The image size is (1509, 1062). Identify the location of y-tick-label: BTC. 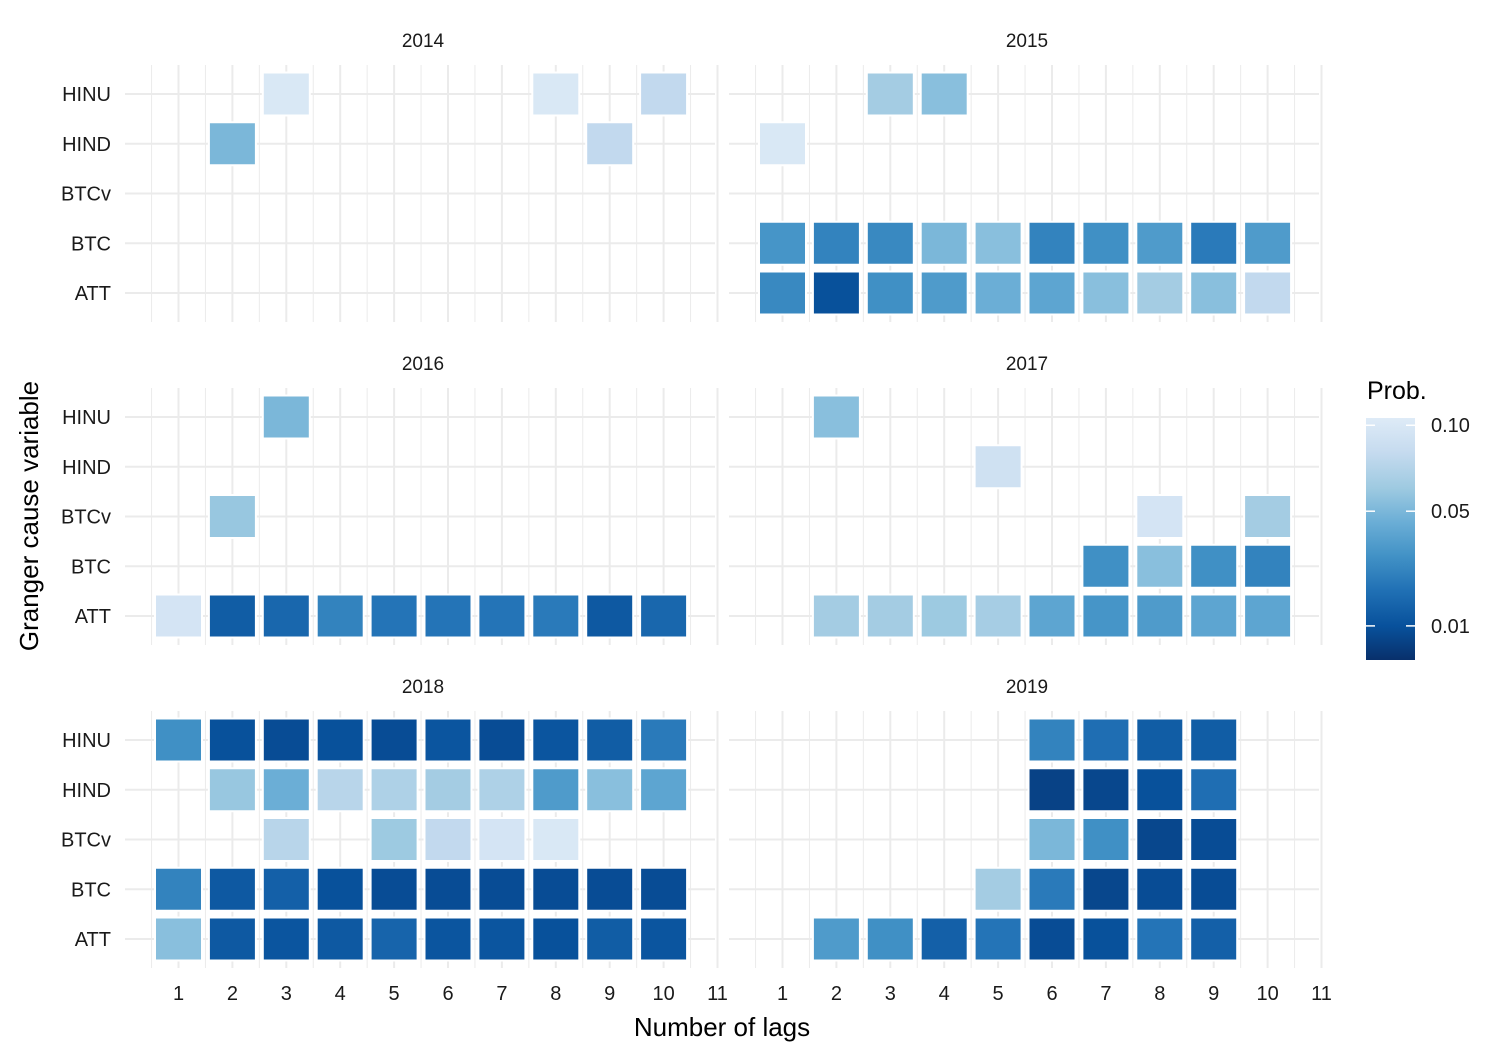
(91, 244).